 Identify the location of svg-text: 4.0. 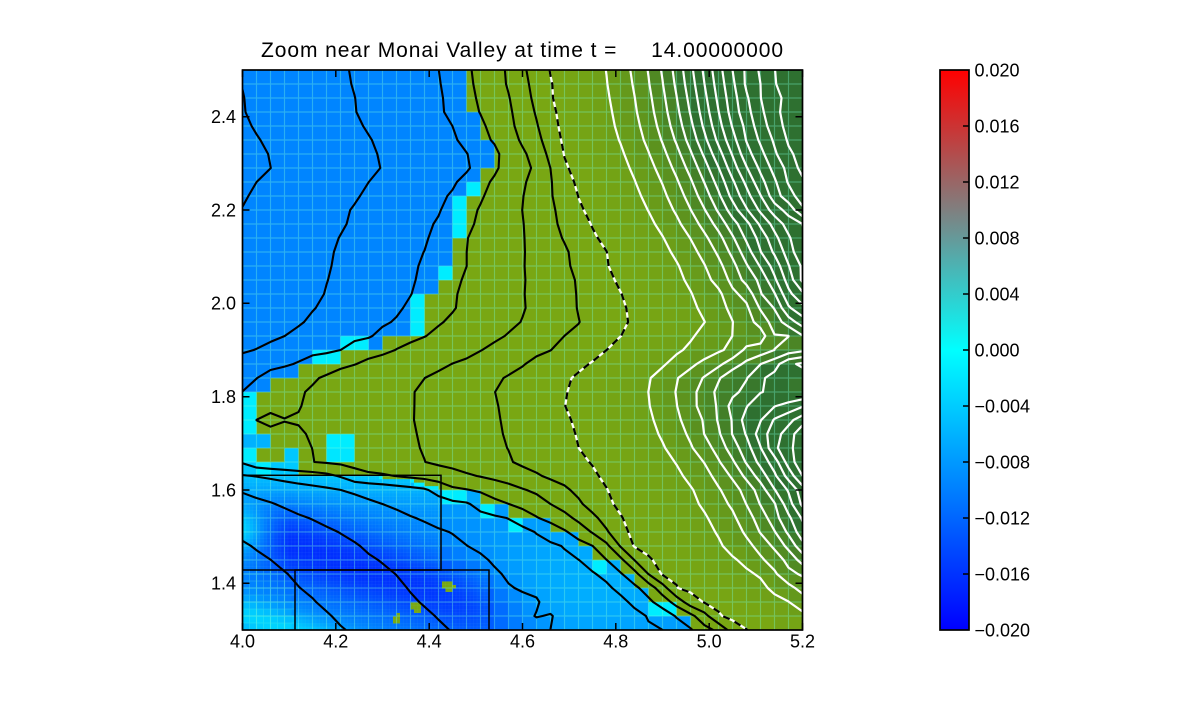
(242, 642).